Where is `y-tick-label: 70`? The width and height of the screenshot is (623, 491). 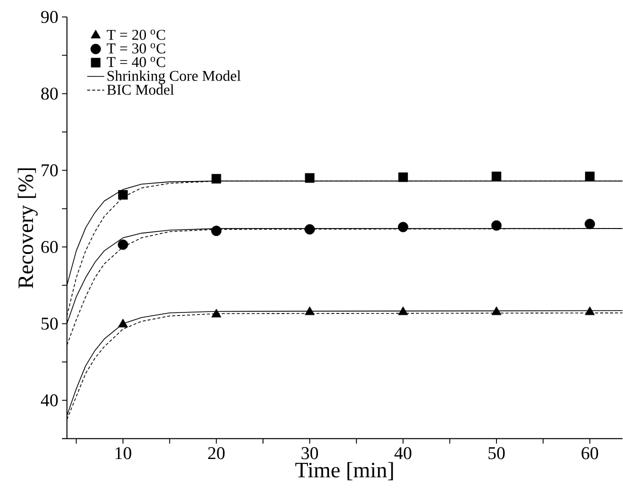 y-tick-label: 70 is located at coordinates (50, 170).